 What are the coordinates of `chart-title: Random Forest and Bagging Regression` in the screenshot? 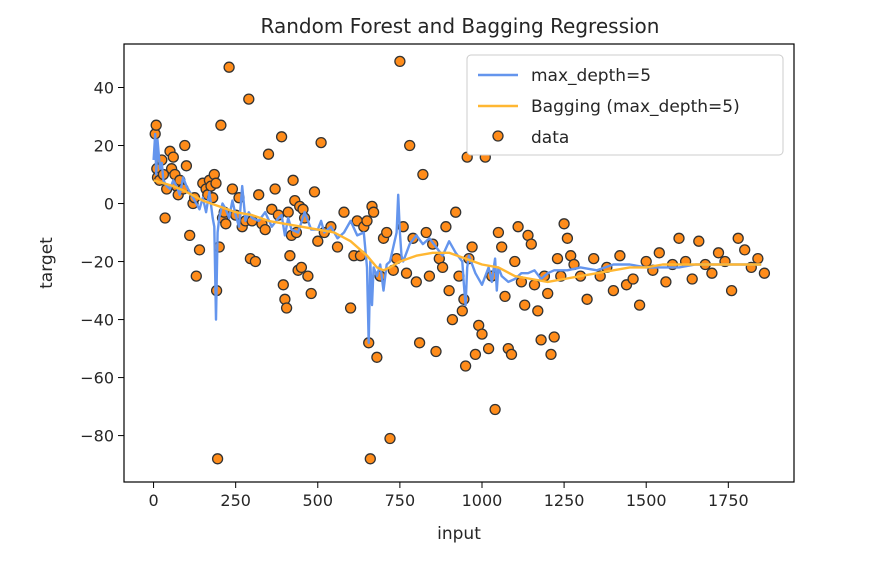 It's located at (460, 26).